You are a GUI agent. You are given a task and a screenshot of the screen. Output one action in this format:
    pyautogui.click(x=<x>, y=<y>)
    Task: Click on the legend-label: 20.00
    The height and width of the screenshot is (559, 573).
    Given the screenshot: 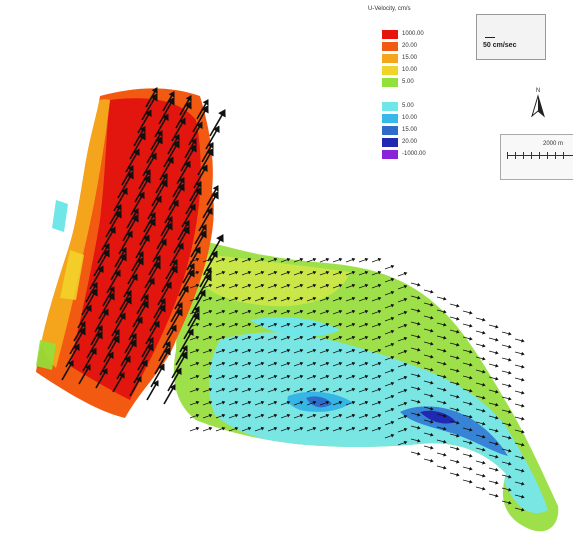 What is the action you would take?
    pyautogui.click(x=410, y=142)
    